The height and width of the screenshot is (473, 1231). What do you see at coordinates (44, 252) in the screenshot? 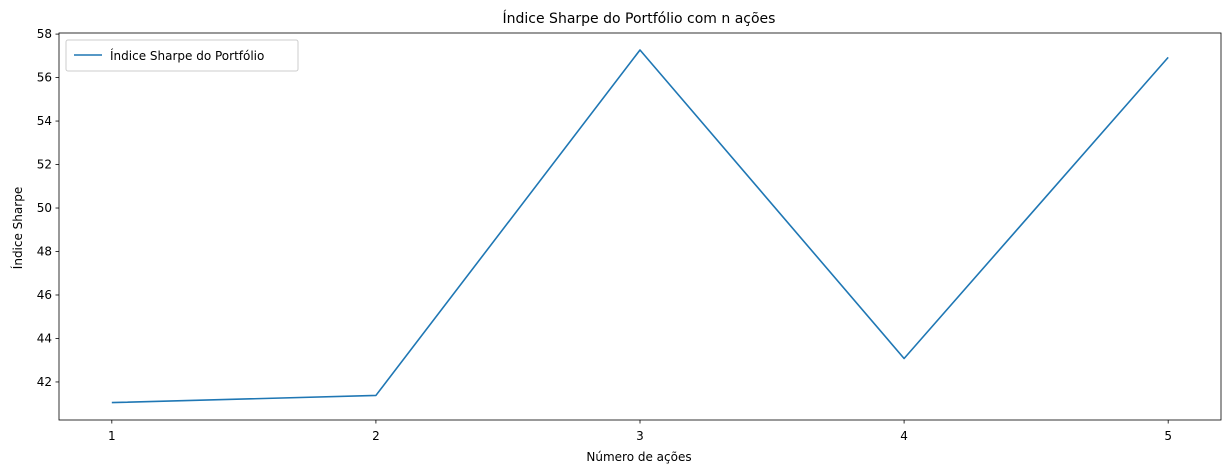
I see `y-tick-label: 48` at bounding box center [44, 252].